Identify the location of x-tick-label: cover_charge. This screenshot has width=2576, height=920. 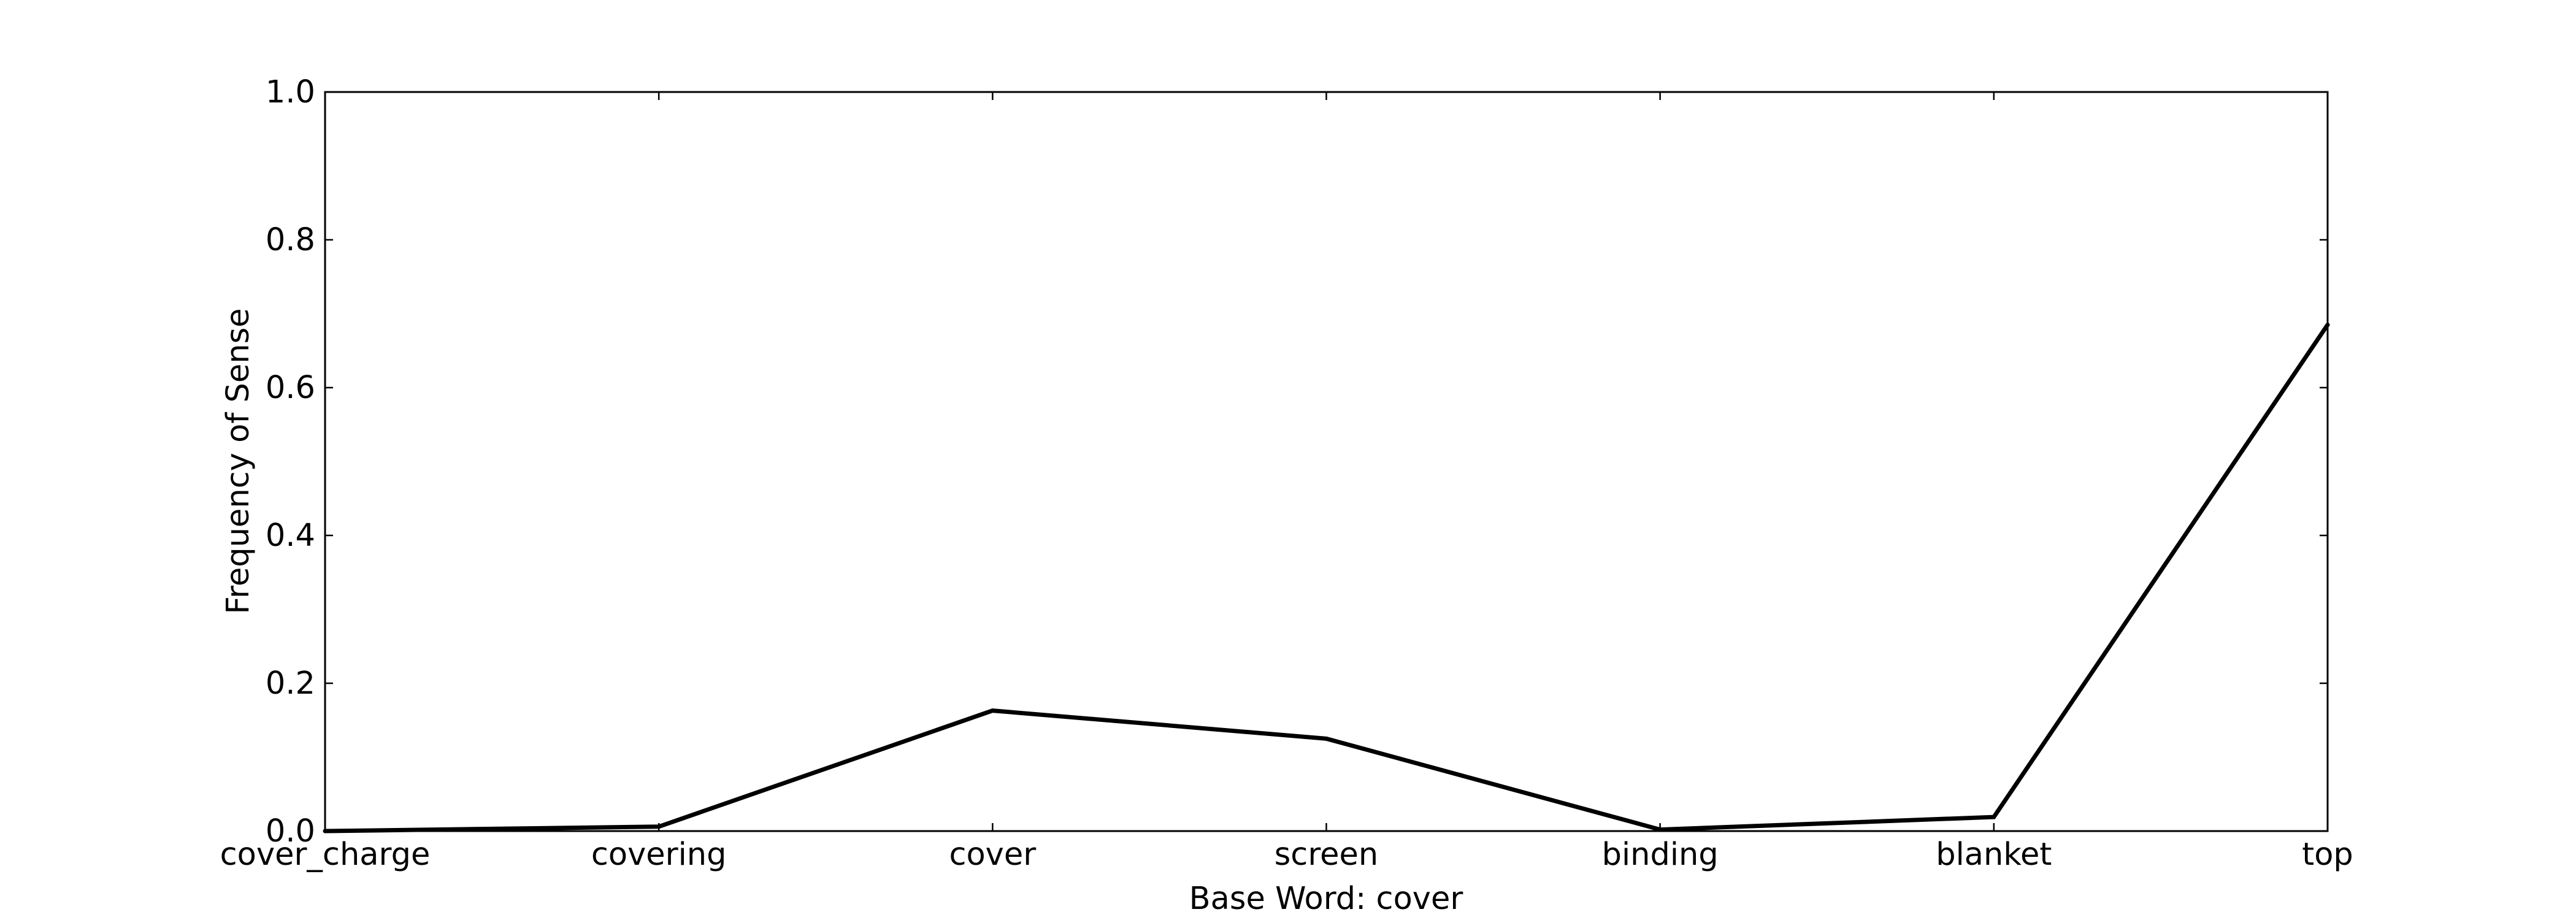
(325, 855).